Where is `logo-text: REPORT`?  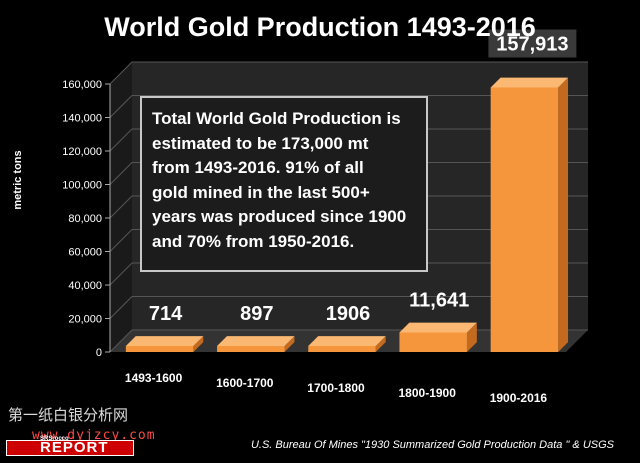
logo-text: REPORT is located at coordinates (74, 447).